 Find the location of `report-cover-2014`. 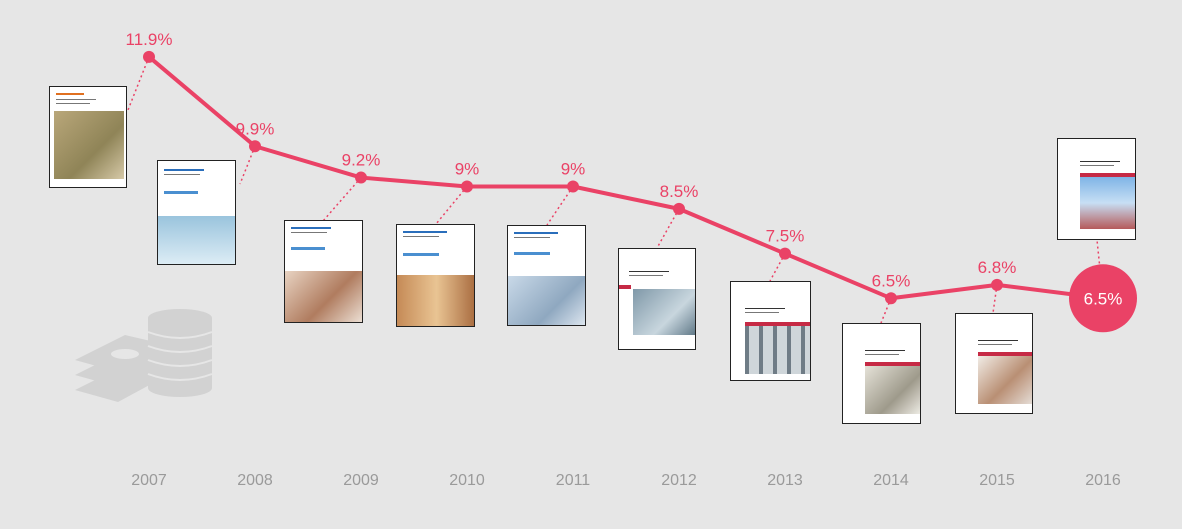

report-cover-2014 is located at coordinates (881, 373).